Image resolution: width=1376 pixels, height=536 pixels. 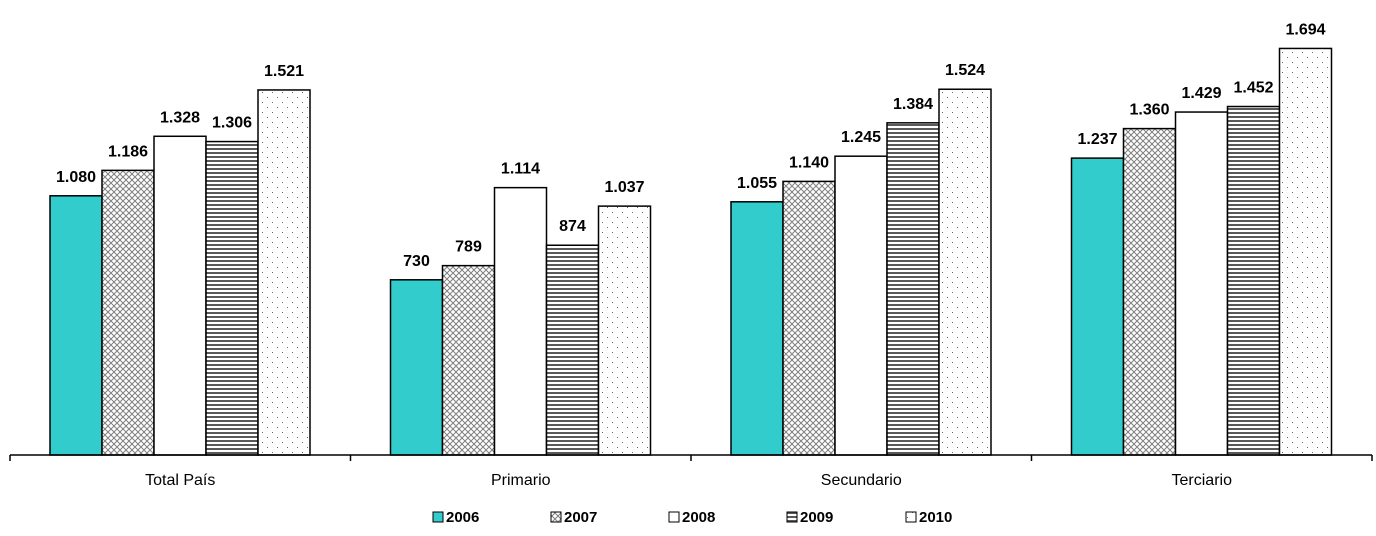 I want to click on data-label-2007-2: 1.140, so click(x=809, y=162).